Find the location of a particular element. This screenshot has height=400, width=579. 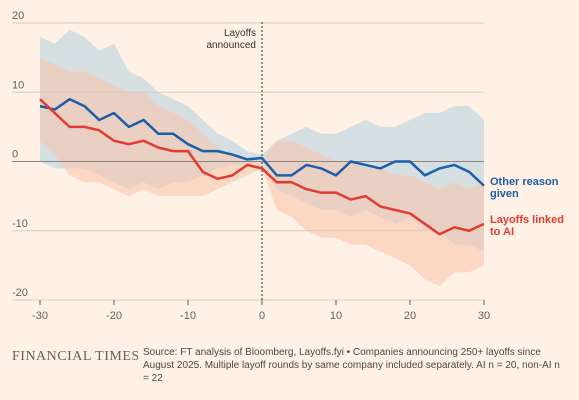

x-tick-label: -30 is located at coordinates (40, 316).